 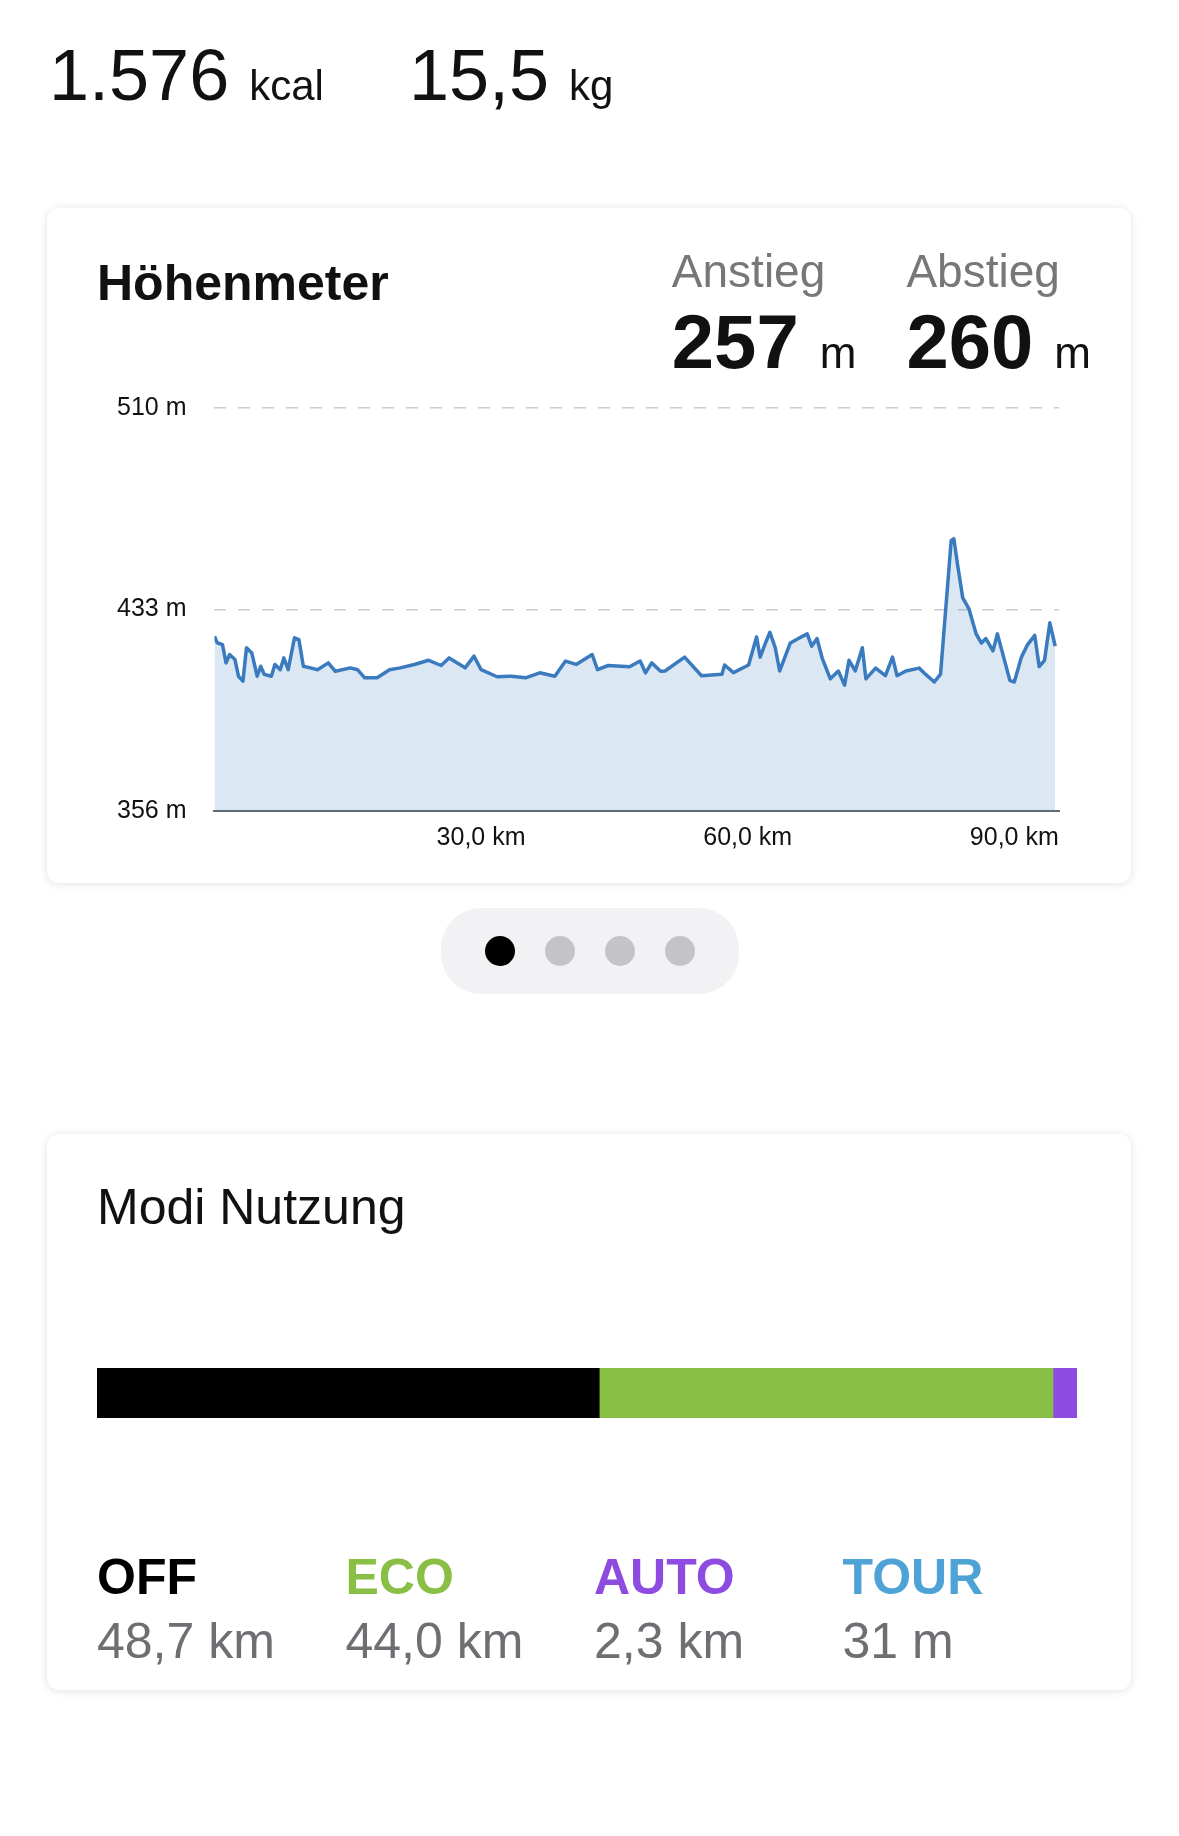 I want to click on text: TOUR, so click(x=913, y=1577).